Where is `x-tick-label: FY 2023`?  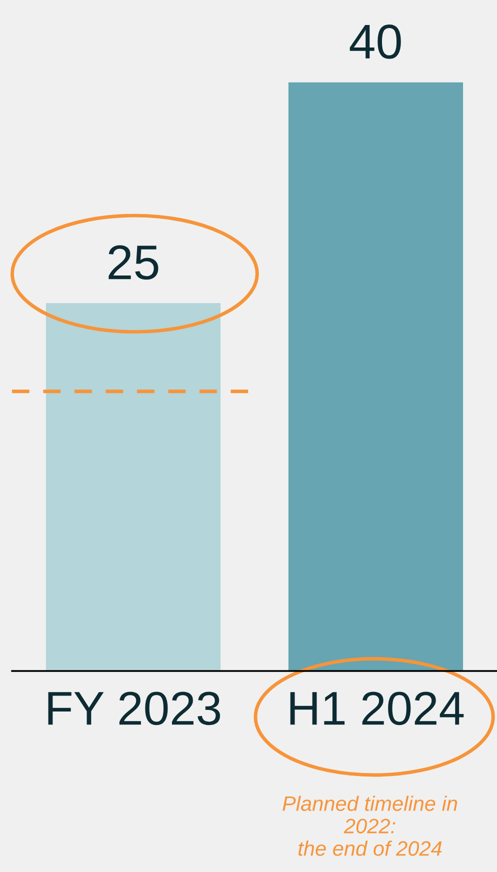 x-tick-label: FY 2023 is located at coordinates (134, 709).